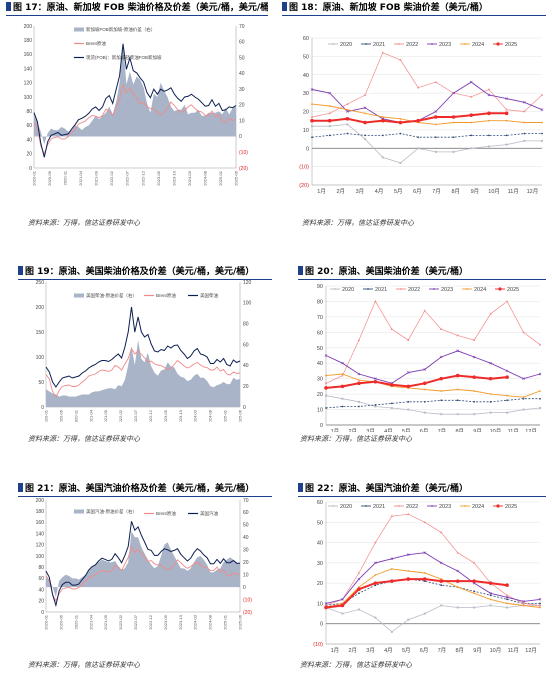 The width and height of the screenshot is (552, 675). What do you see at coordinates (84, 665) in the screenshot?
I see `panel-21-source: 资料来源：万得，信达证券研发中心` at bounding box center [84, 665].